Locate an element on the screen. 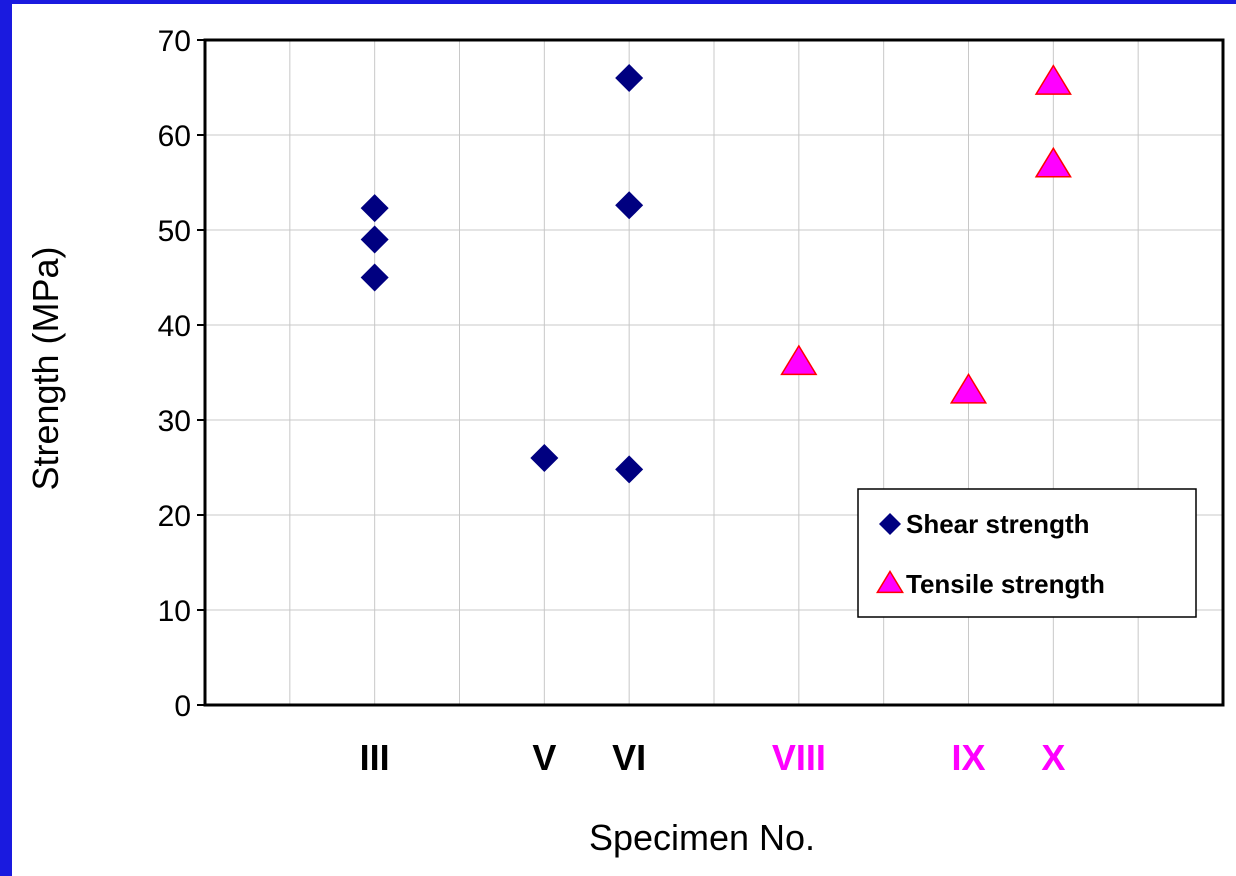 This screenshot has width=1236, height=876. y-tick-label: 30 is located at coordinates (174, 421).